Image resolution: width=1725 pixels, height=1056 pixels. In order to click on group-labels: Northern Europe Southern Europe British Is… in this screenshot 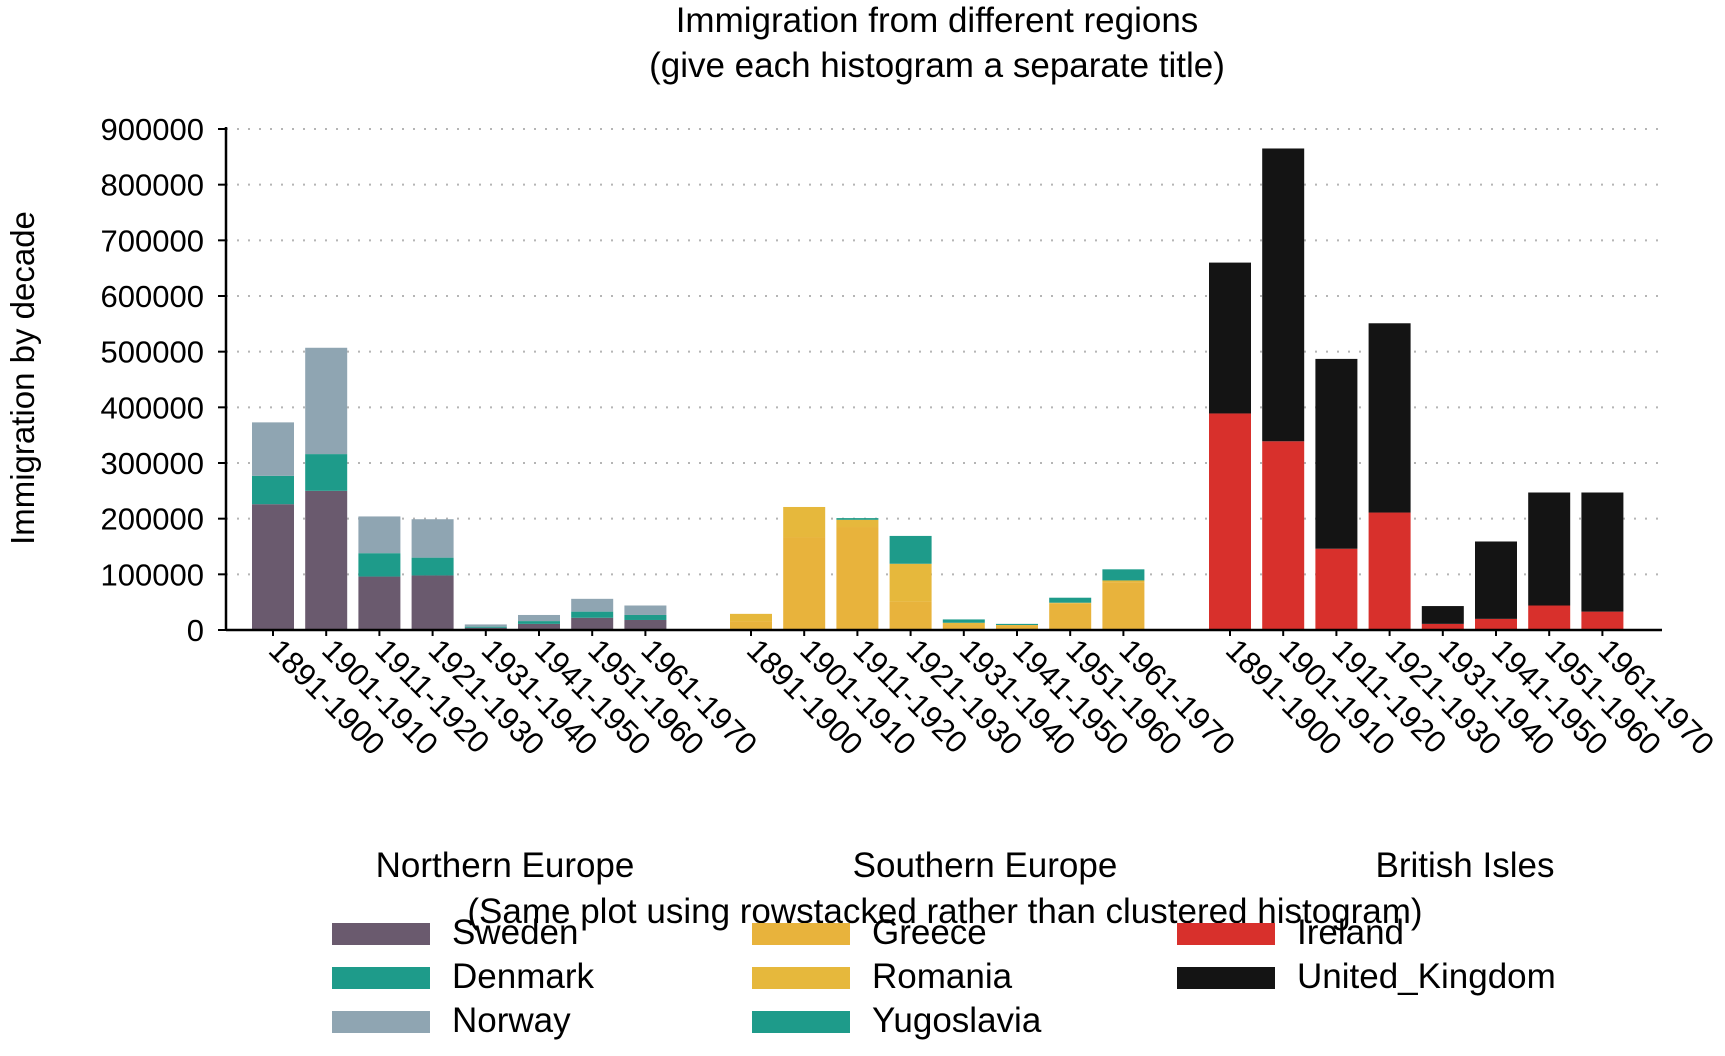, I will do `click(965, 865)`.